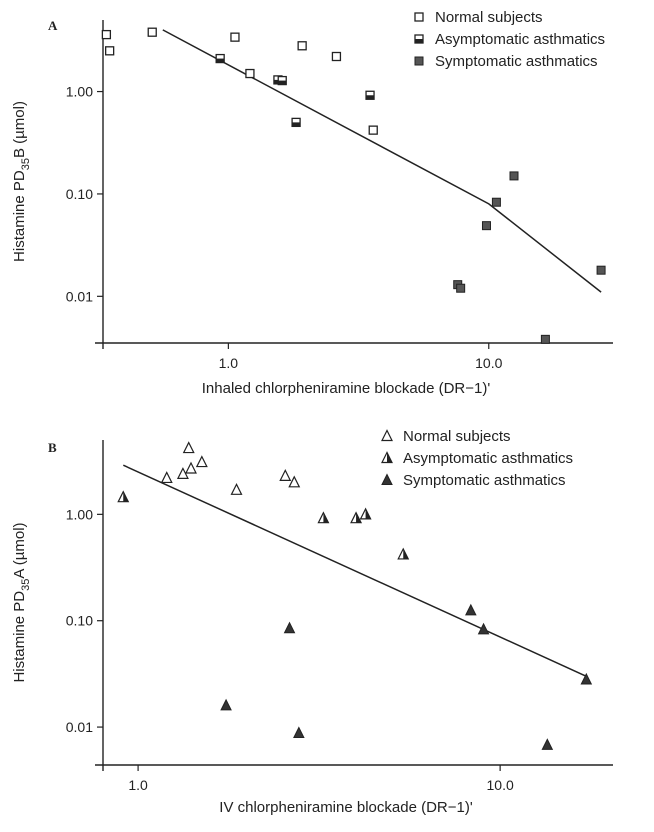  I want to click on panel-a-legend-label: Asymptomatic asthmatics, so click(520, 39).